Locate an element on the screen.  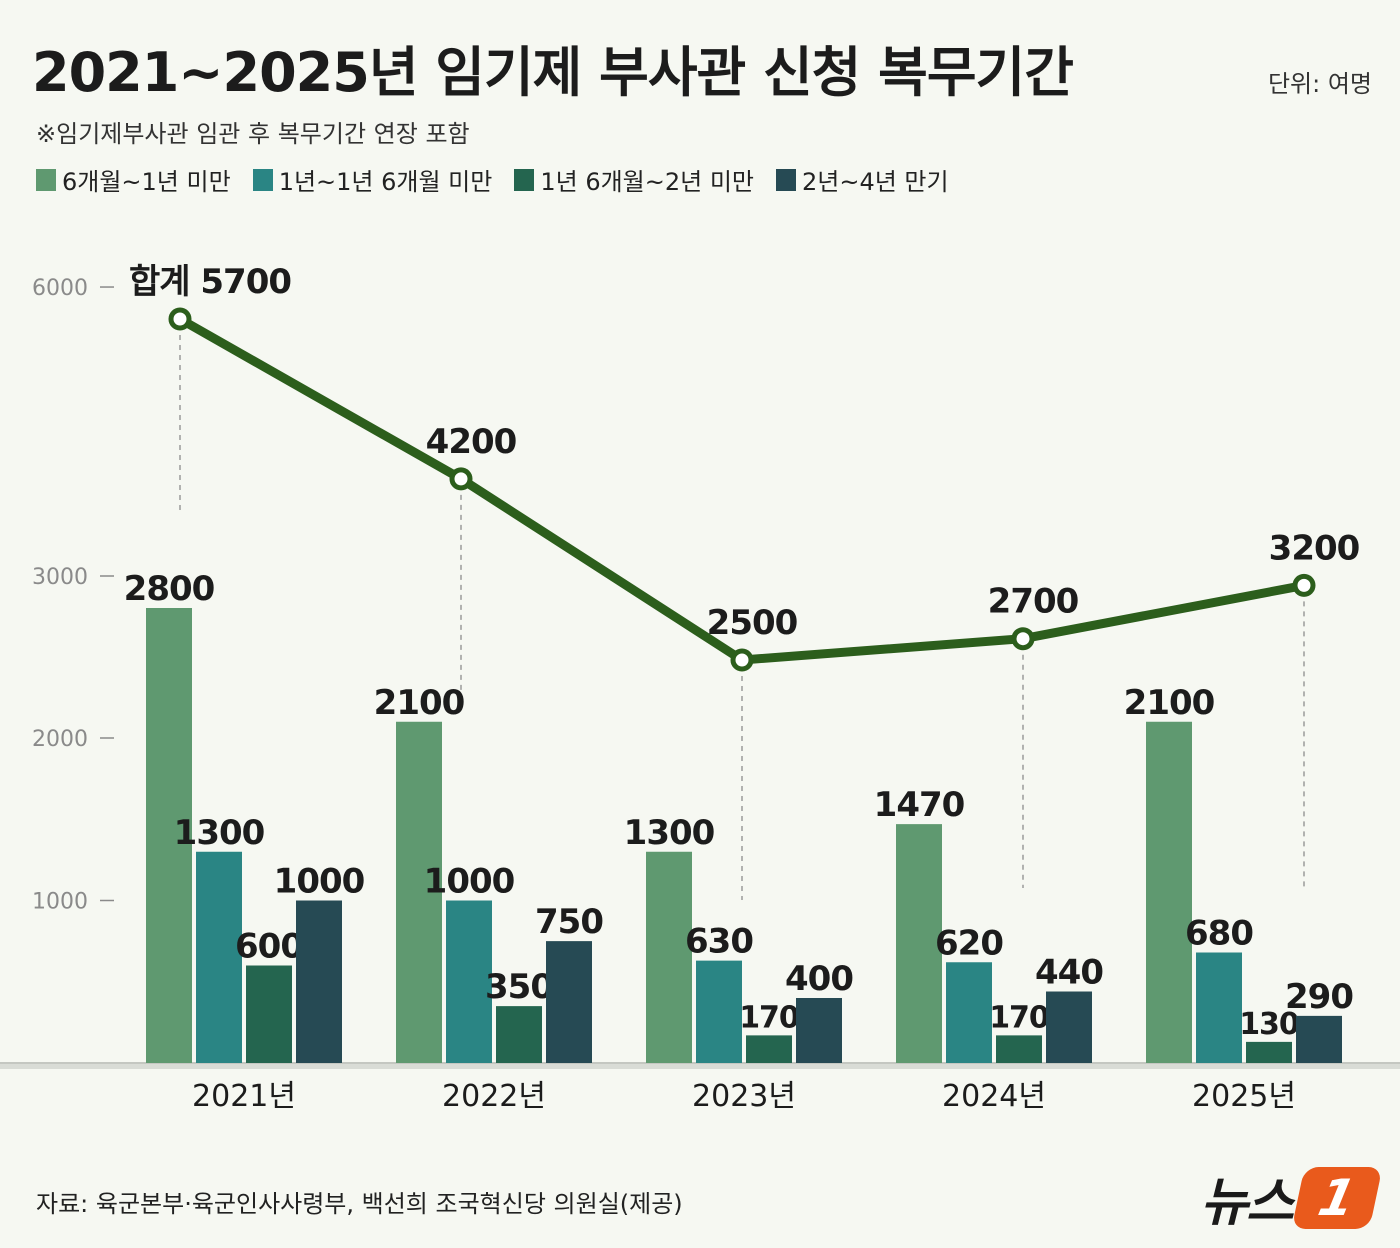
total-value-label: 합계 5700 is located at coordinates (210, 282).